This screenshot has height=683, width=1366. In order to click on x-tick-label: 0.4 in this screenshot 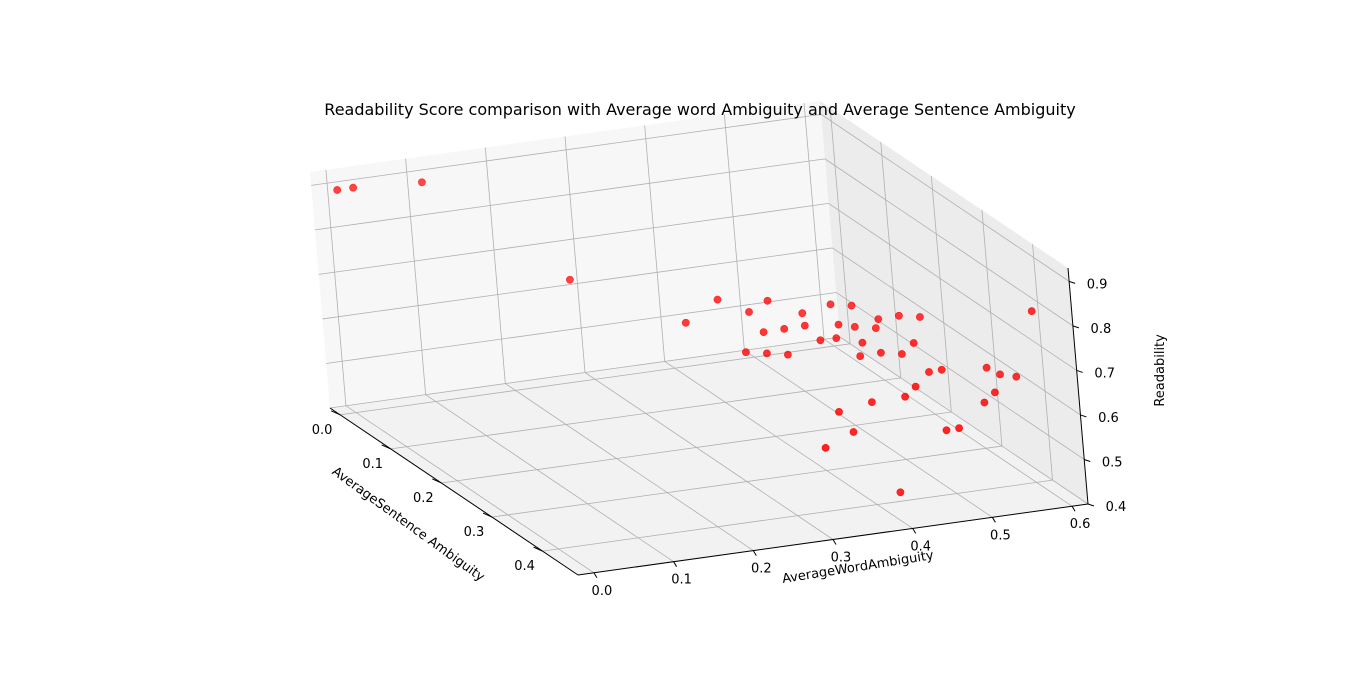, I will do `click(920, 546)`.